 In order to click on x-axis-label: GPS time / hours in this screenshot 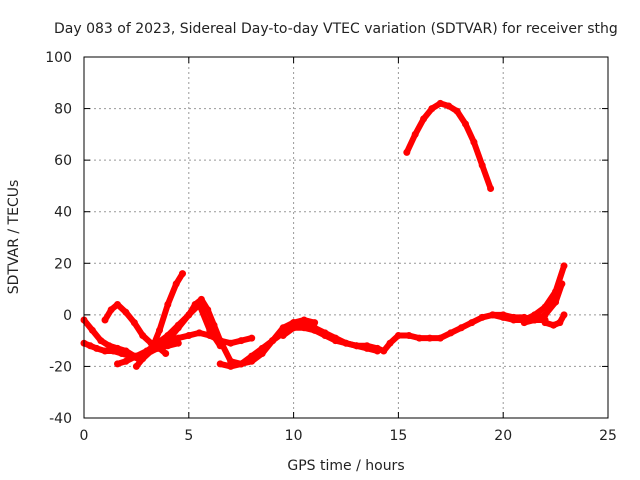, I will do `click(345, 466)`.